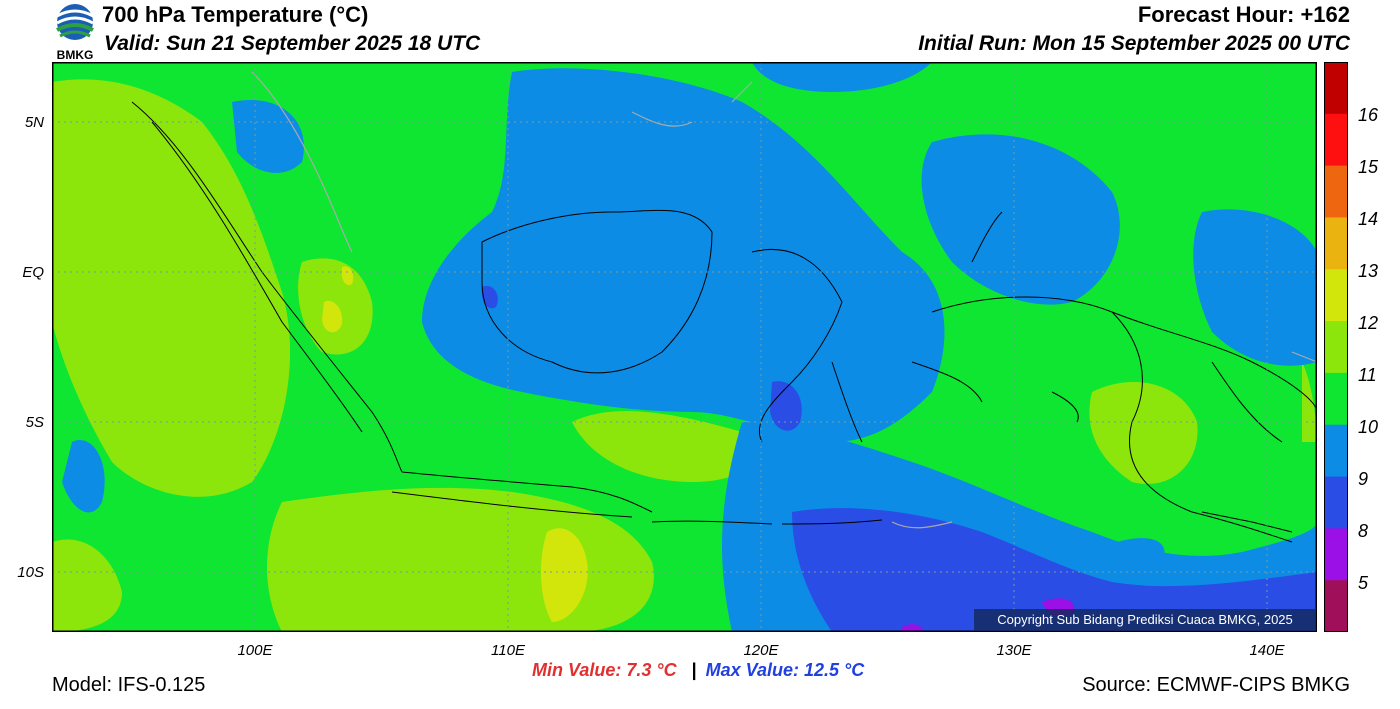  Describe the element at coordinates (761, 650) in the screenshot. I see `lon-label-120e: 120E` at that location.